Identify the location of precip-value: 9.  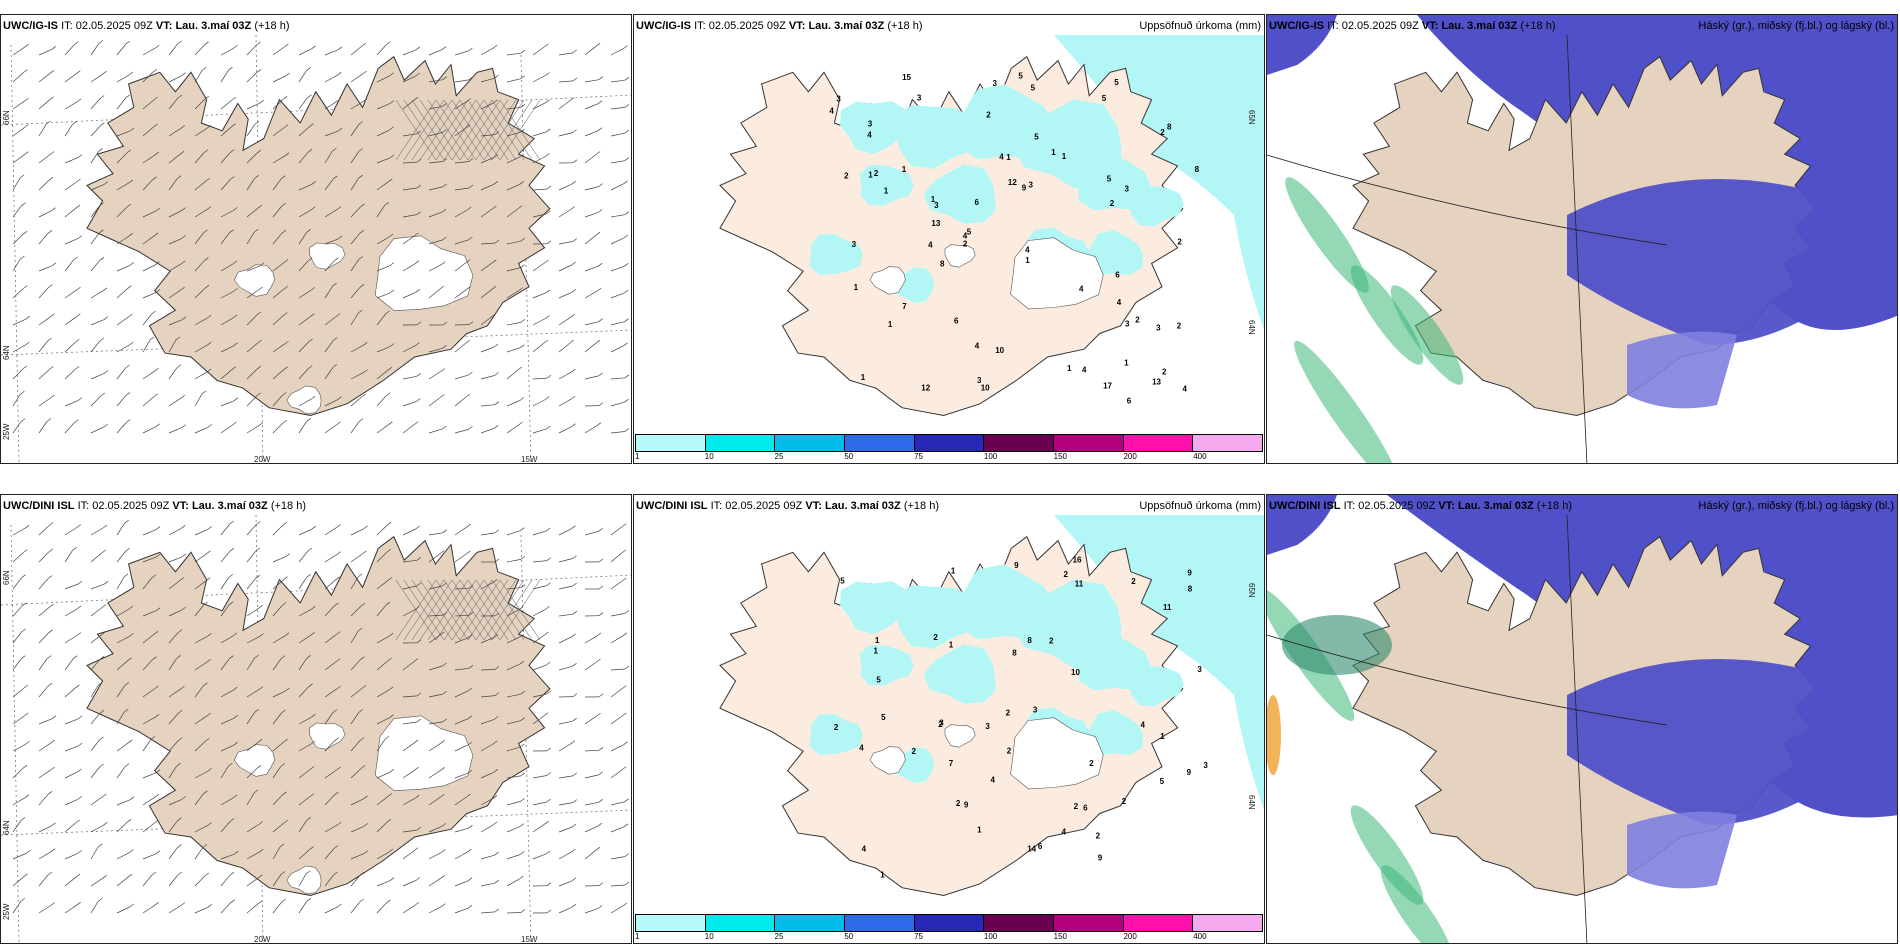
(1100, 858).